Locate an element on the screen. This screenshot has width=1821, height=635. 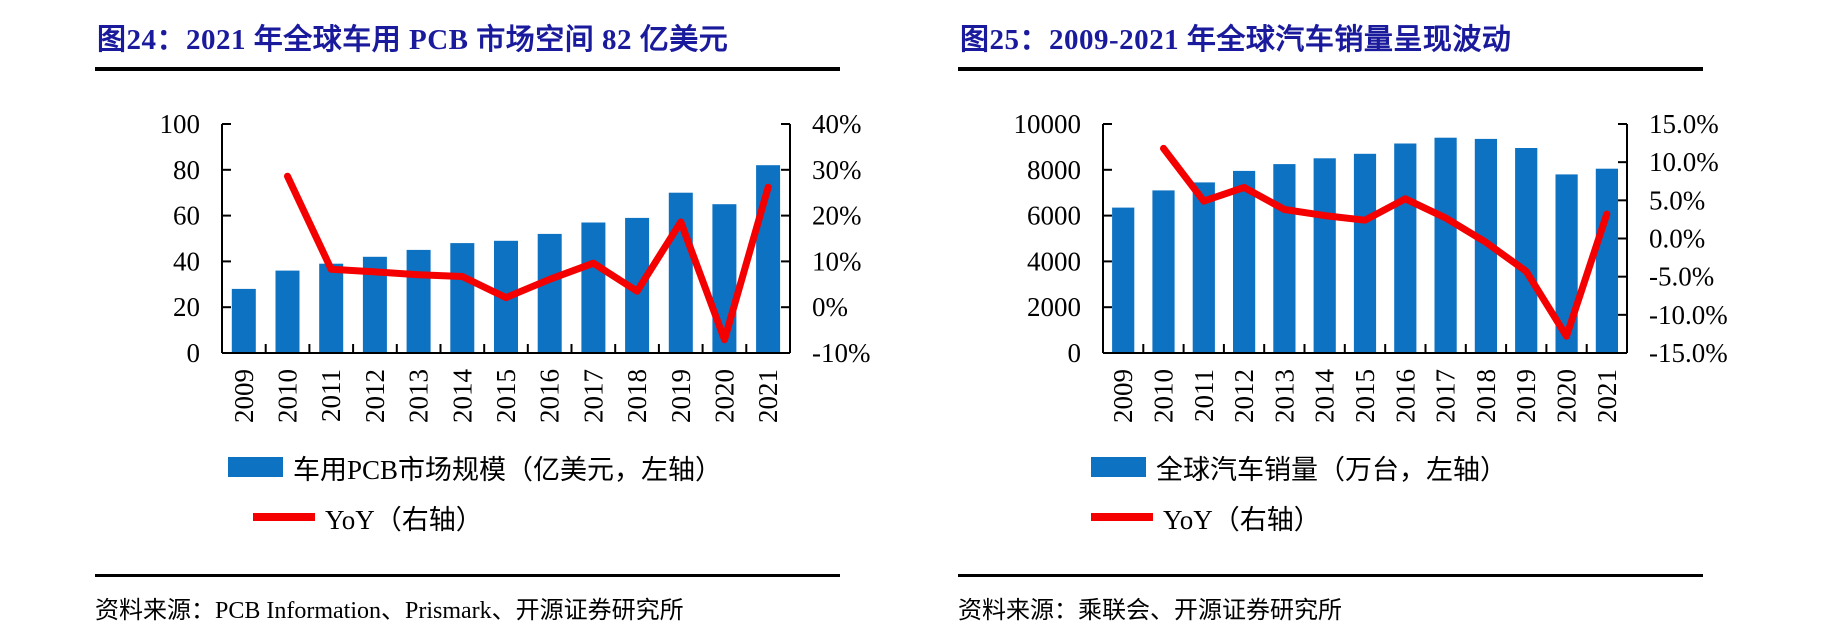
figure-24-source: 资料来源：PCB Information、Prismark、开源证券研究所 is located at coordinates (389, 611).